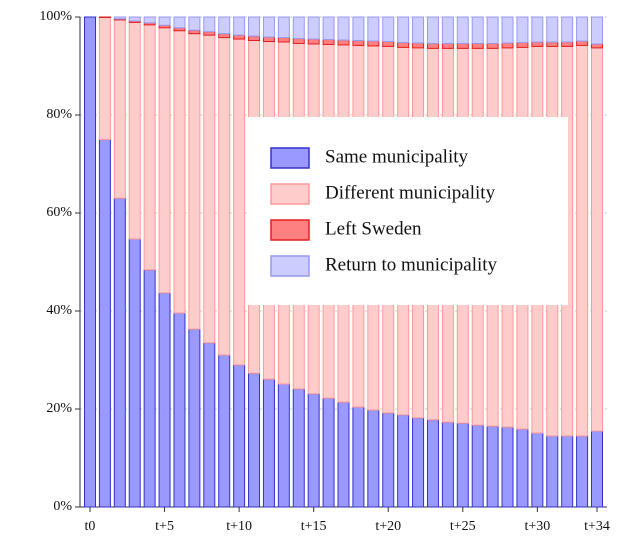  Describe the element at coordinates (55, 16) in the screenshot. I see `y-tick-label: 100%` at that location.